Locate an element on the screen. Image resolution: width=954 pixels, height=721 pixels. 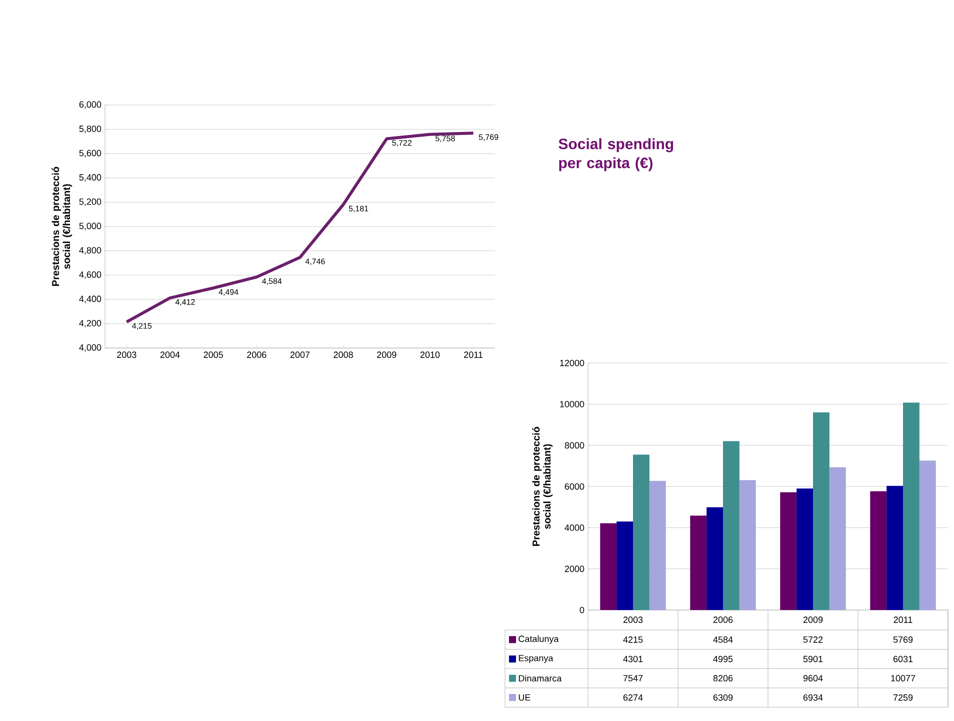
y-tick-label: 5,600 is located at coordinates (90, 154).